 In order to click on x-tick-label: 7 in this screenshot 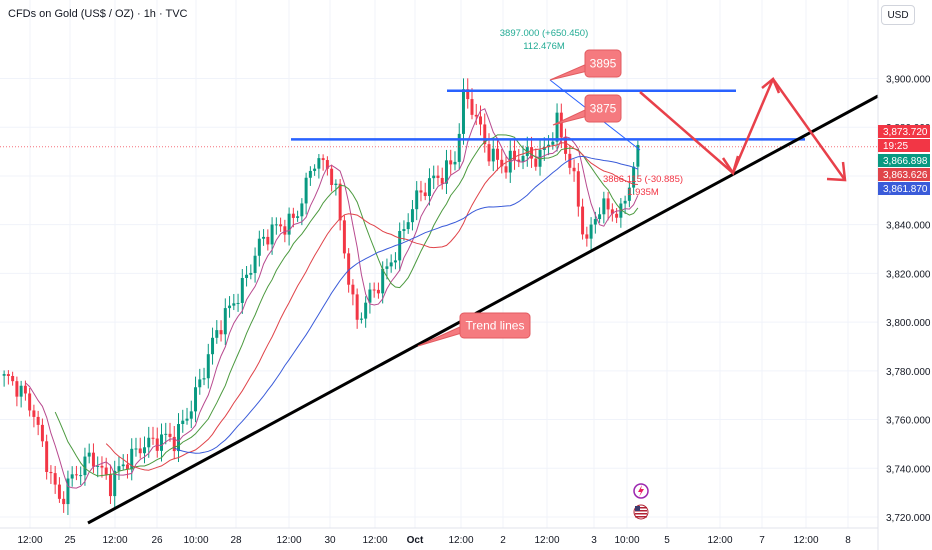, I will do `click(762, 540)`.